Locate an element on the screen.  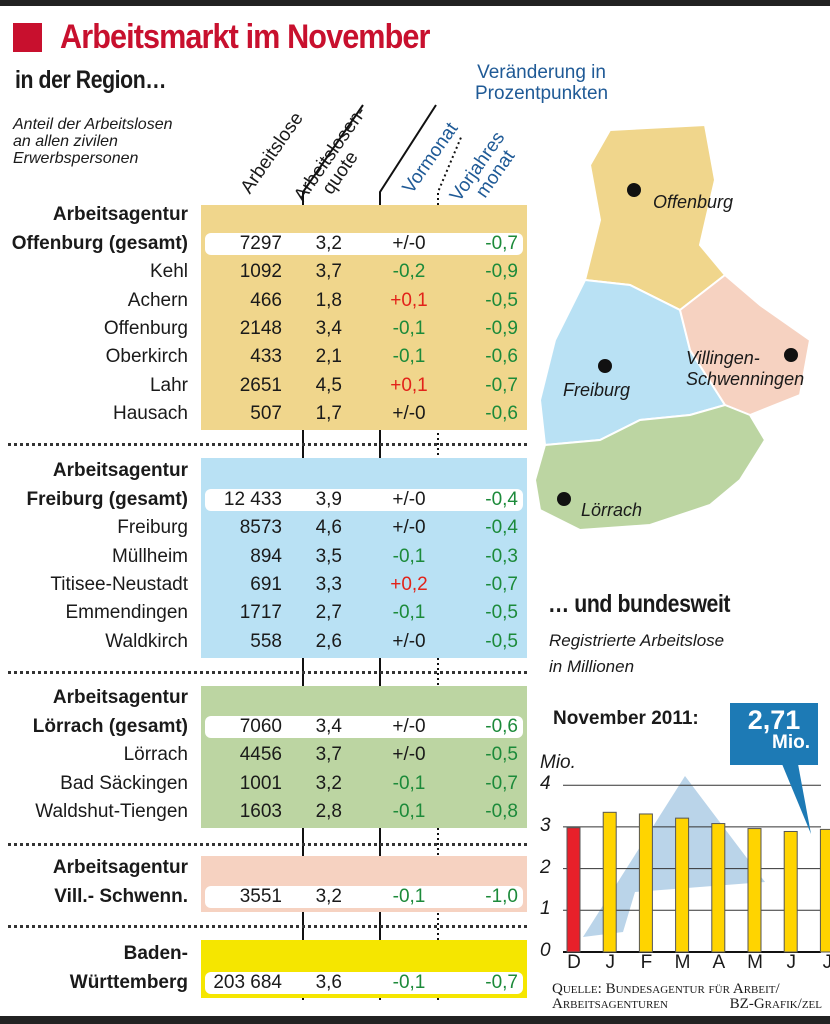
table-row: Emmendingen 1717 2,7 -0,1 -0,5 is located at coordinates (265, 613).